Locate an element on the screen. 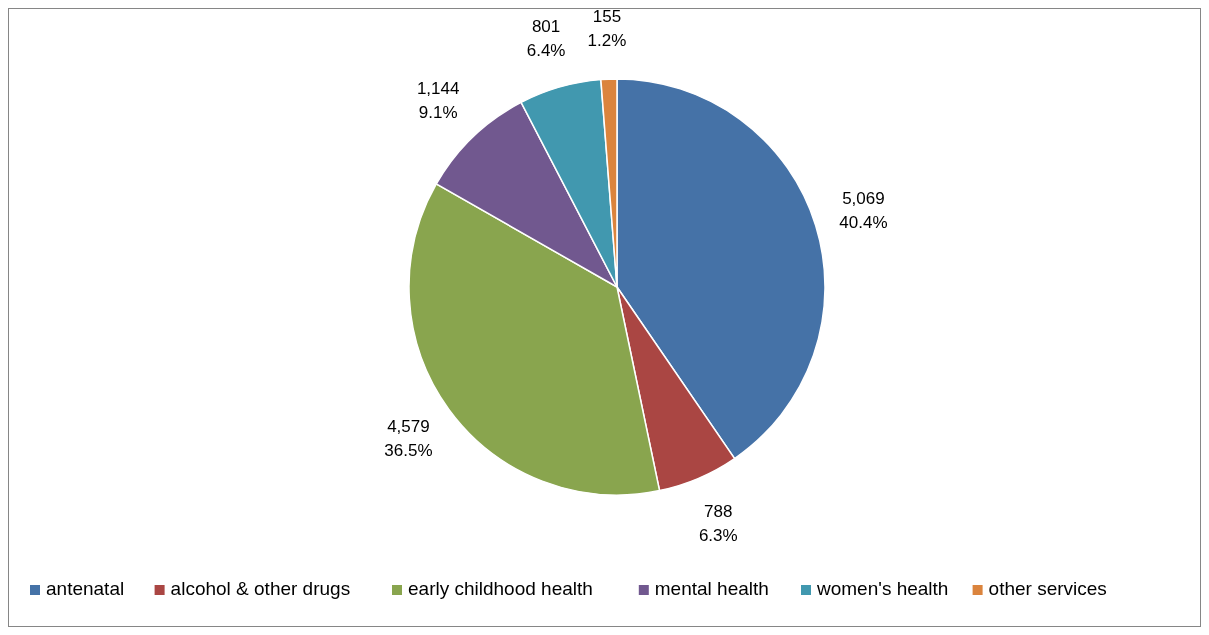 The height and width of the screenshot is (635, 1209). data-label: 155 1.2% is located at coordinates (607, 29).